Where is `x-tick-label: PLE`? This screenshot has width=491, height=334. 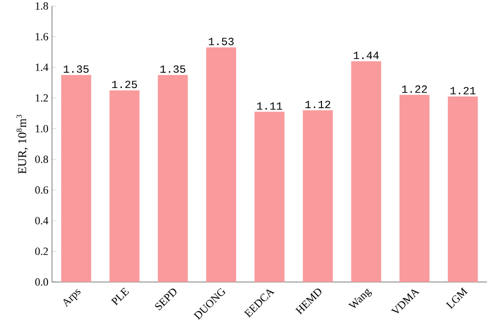 x-tick-label: PLE is located at coordinates (120, 297).